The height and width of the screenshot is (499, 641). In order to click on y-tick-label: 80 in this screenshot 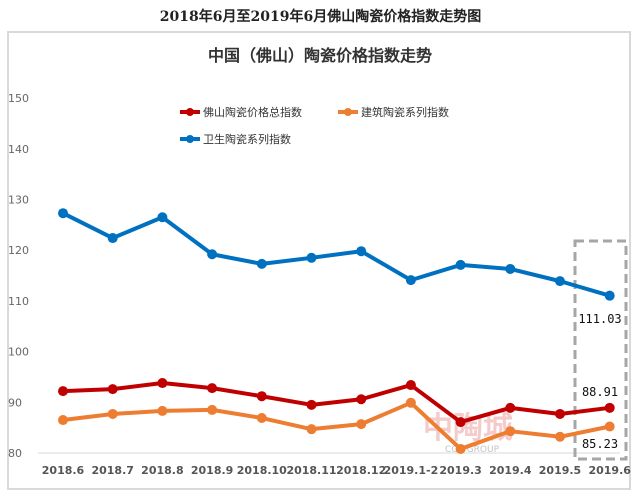, I will do `click(15, 453)`.